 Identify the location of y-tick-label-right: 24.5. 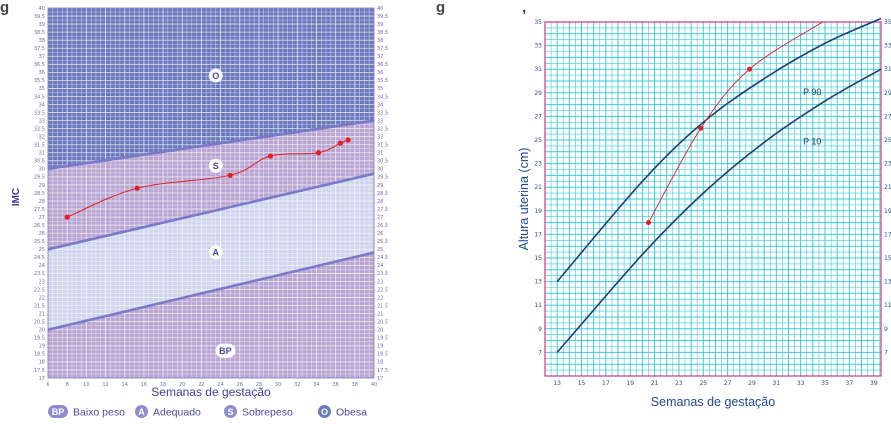
(382, 258).